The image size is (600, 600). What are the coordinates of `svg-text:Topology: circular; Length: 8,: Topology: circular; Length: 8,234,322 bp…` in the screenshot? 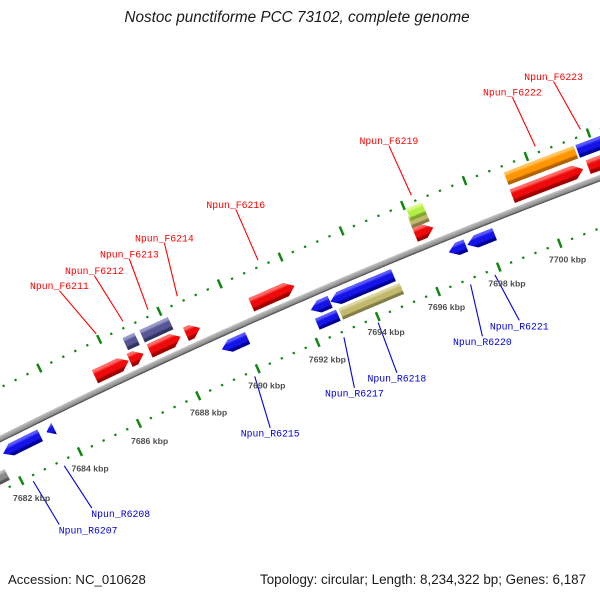 It's located at (423, 579).